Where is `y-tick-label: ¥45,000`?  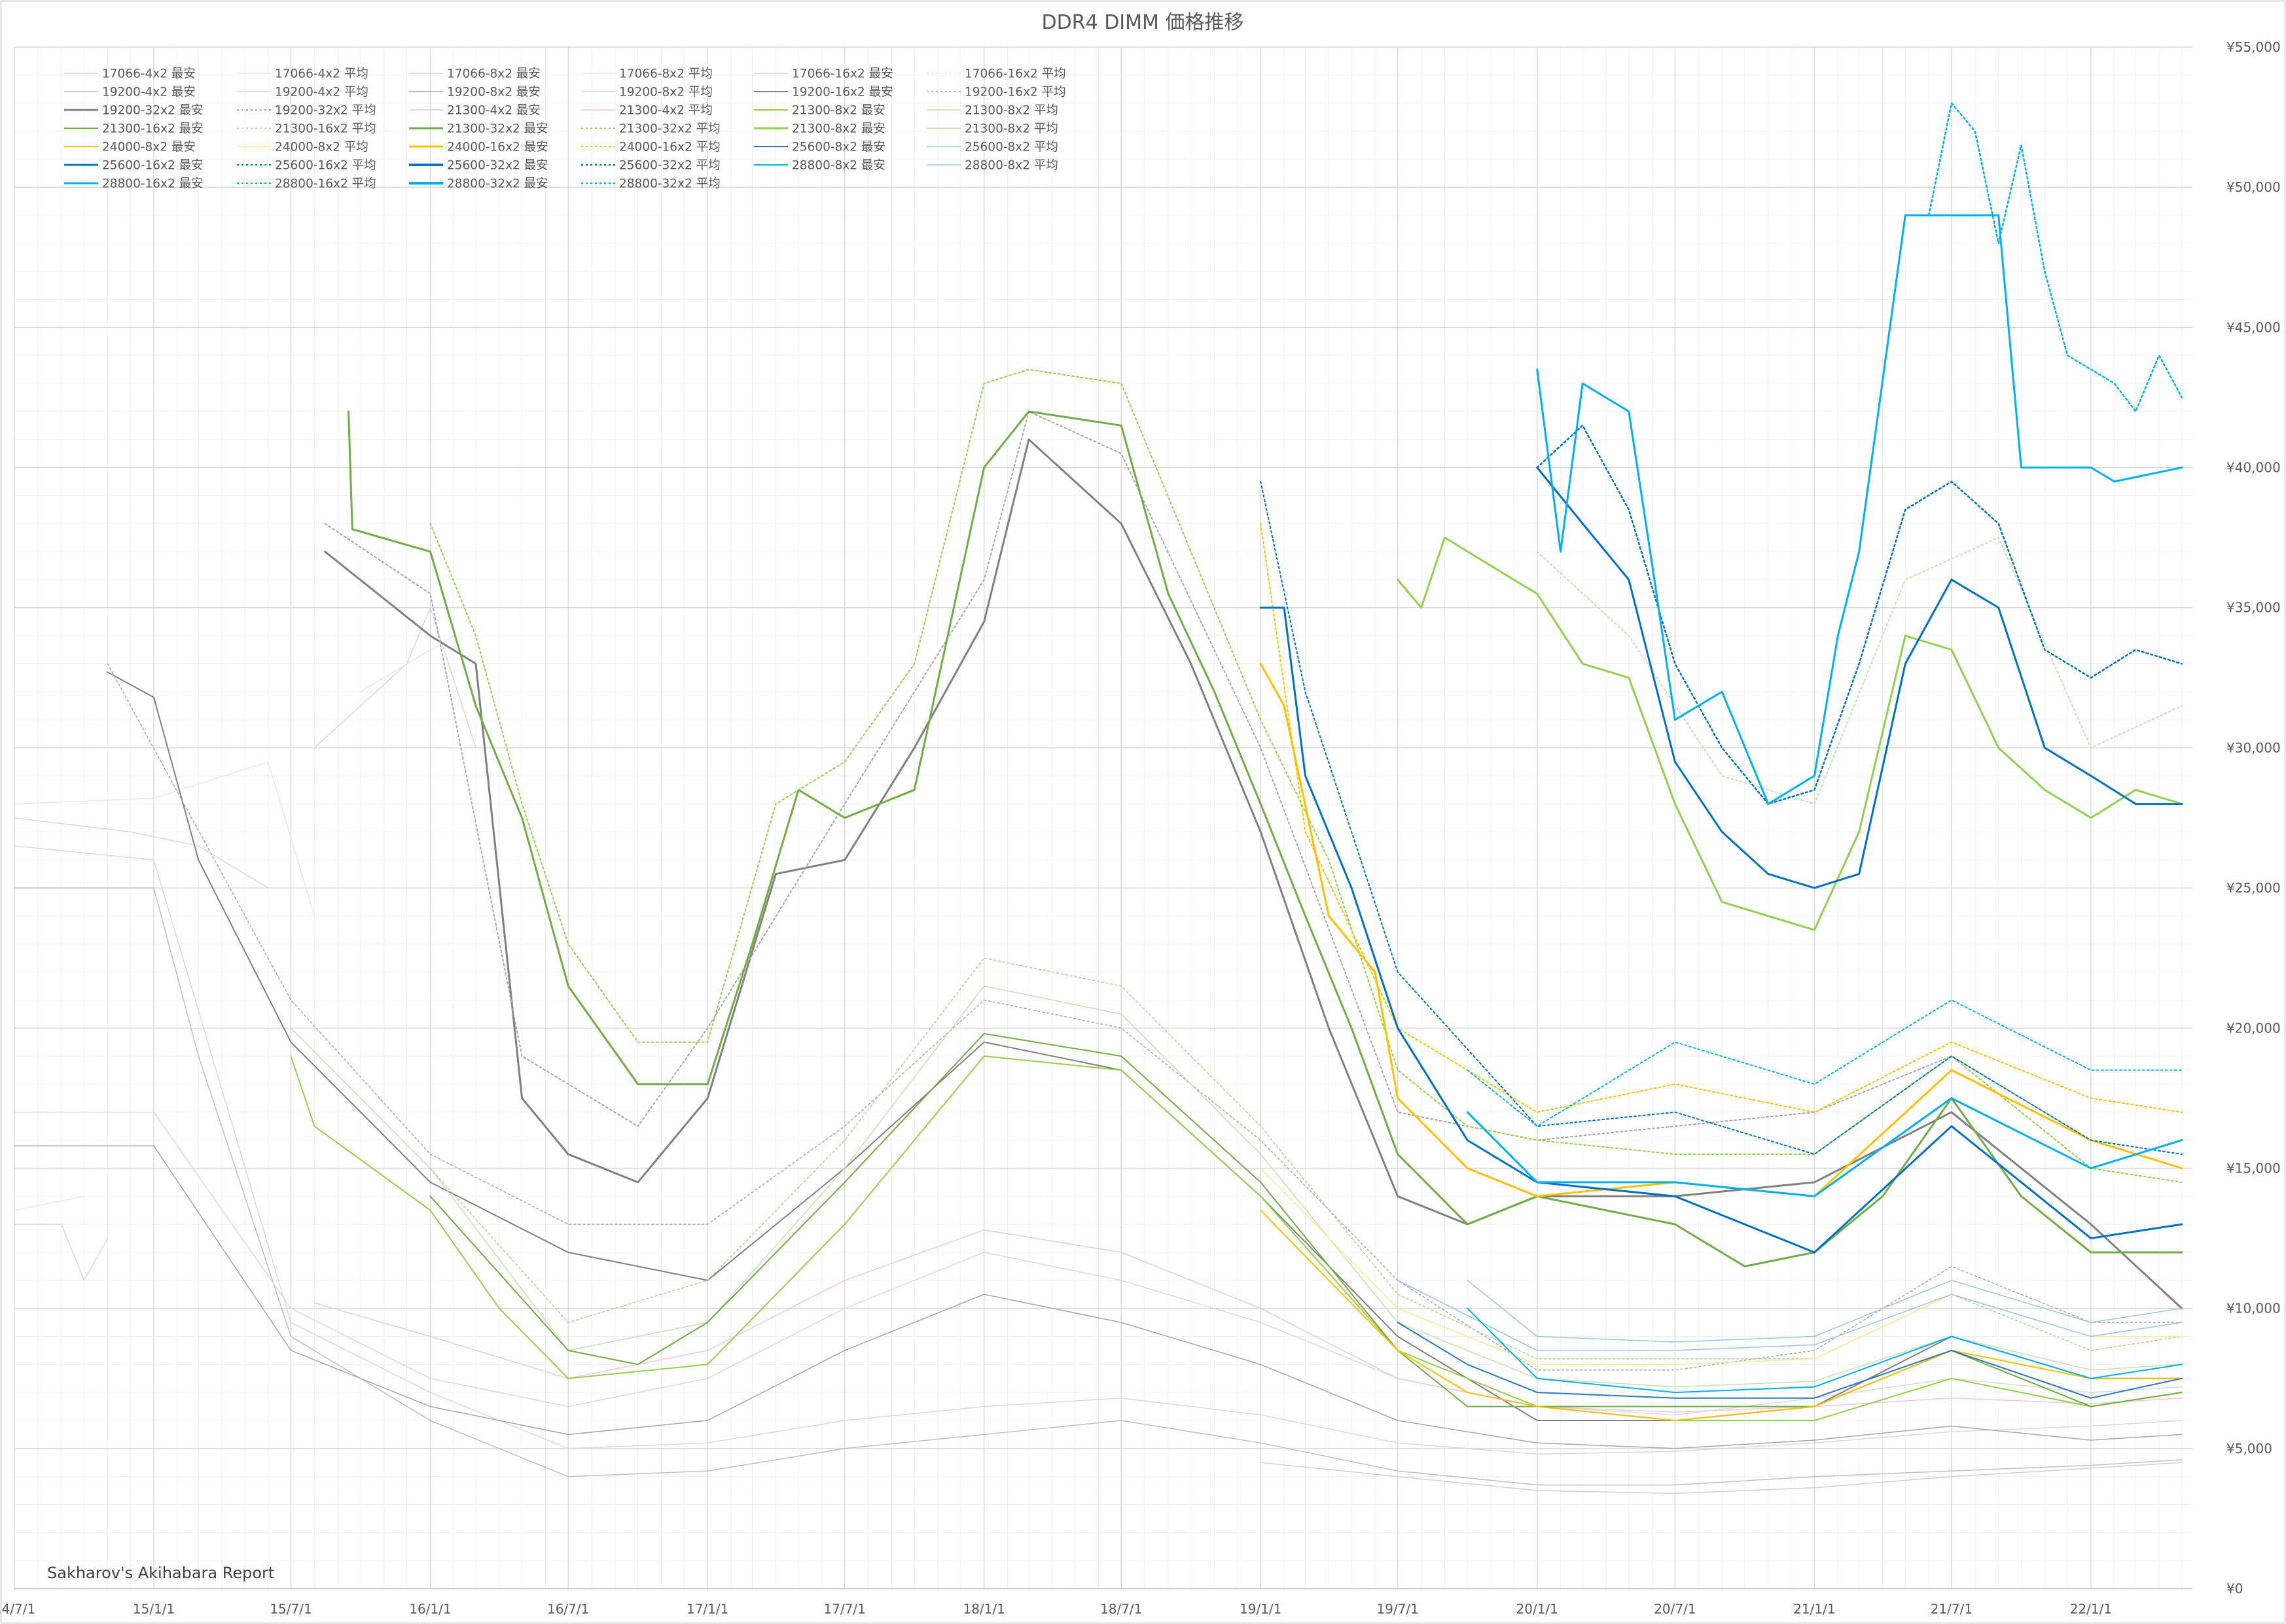
y-tick-label: ¥45,000 is located at coordinates (2253, 327).